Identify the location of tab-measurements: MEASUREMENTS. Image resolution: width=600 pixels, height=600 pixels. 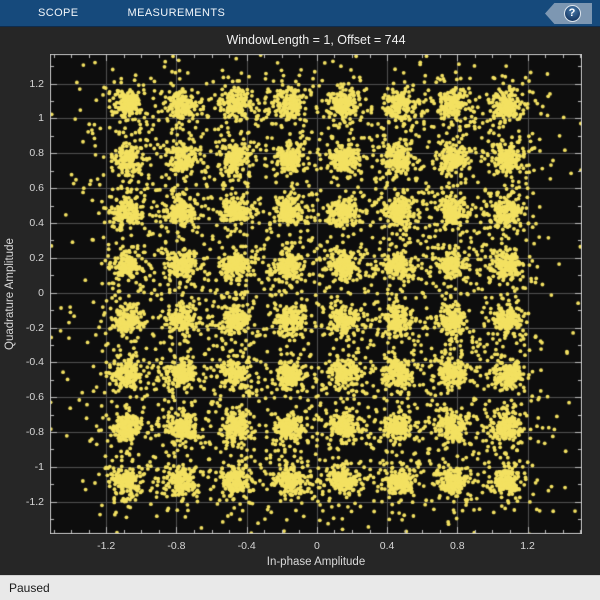
(176, 13).